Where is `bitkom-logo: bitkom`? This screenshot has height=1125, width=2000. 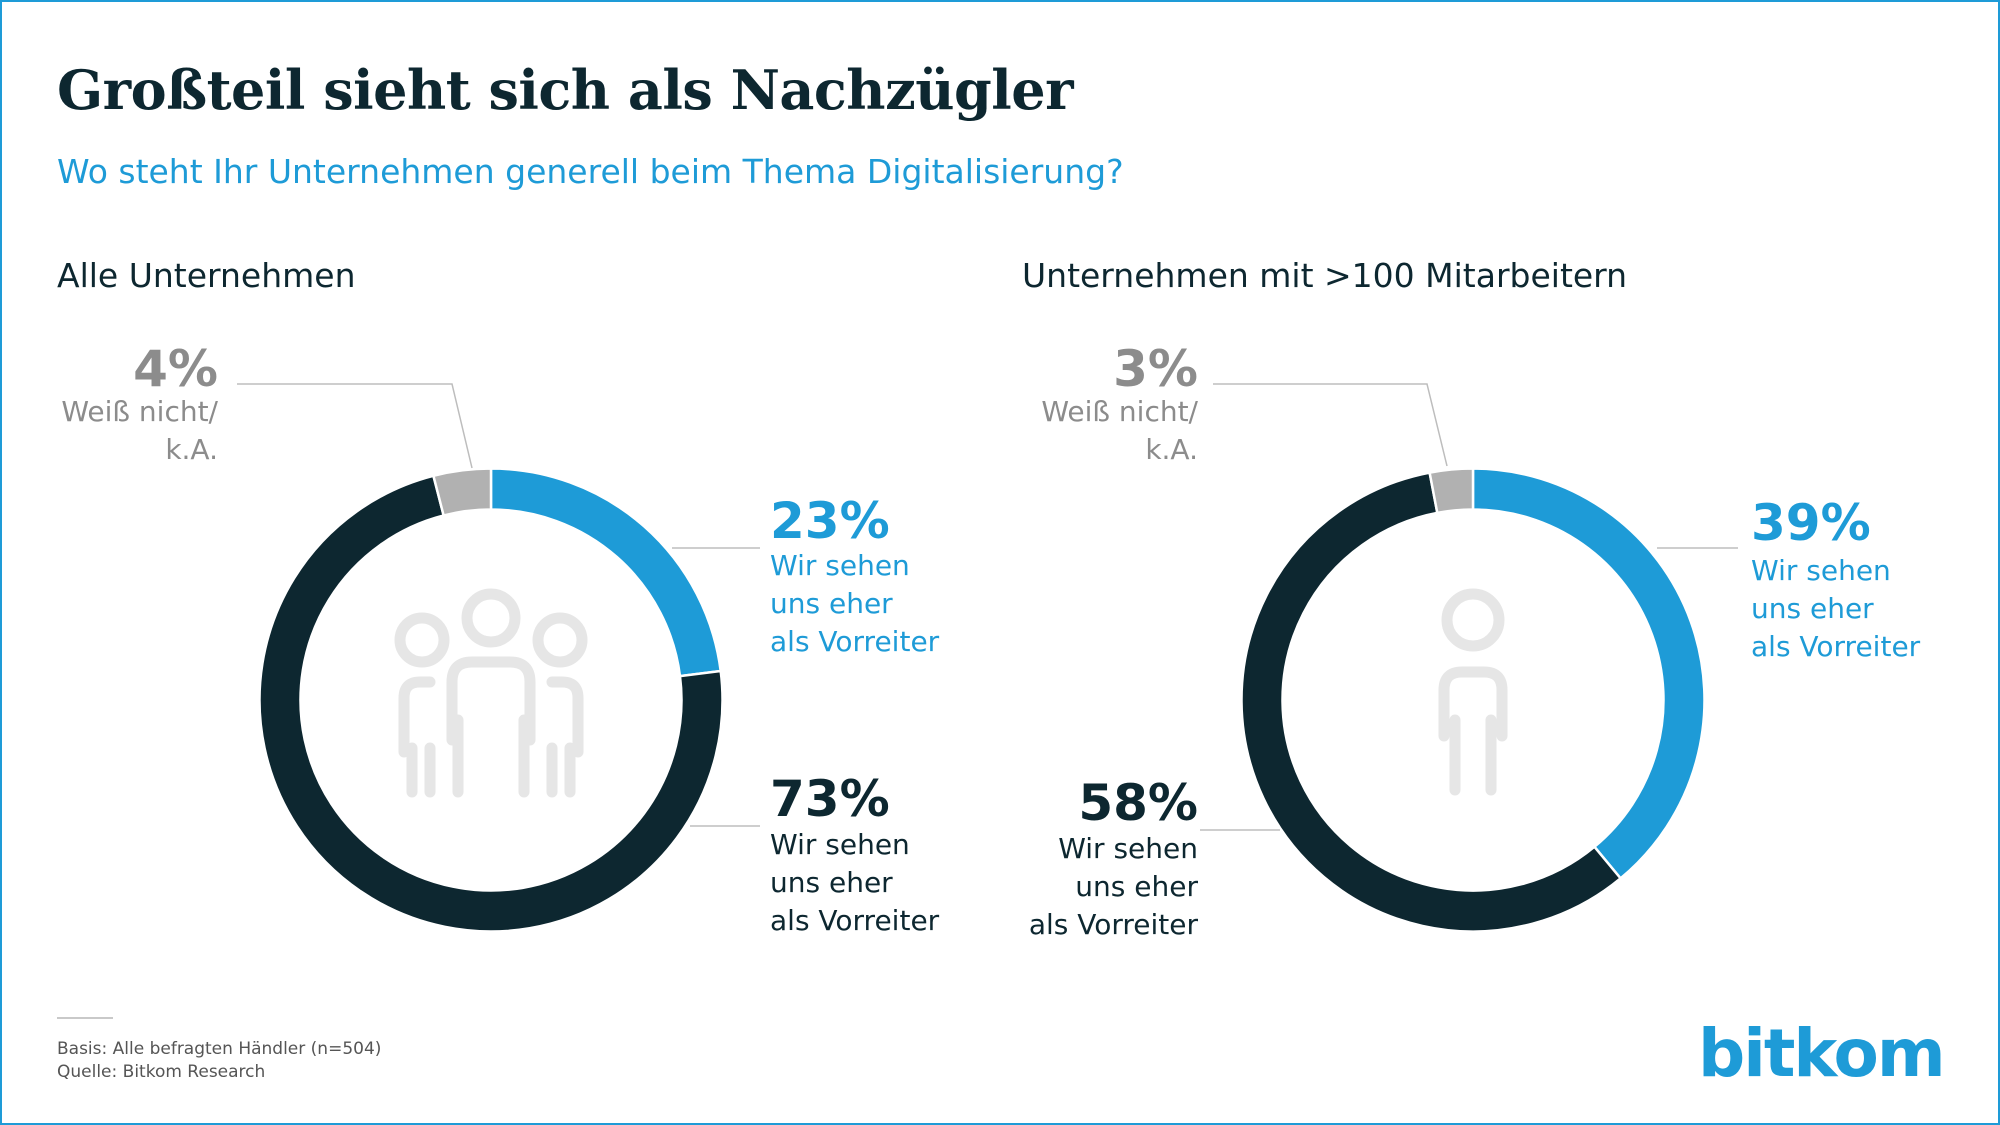 bitkom-logo: bitkom is located at coordinates (1822, 1053).